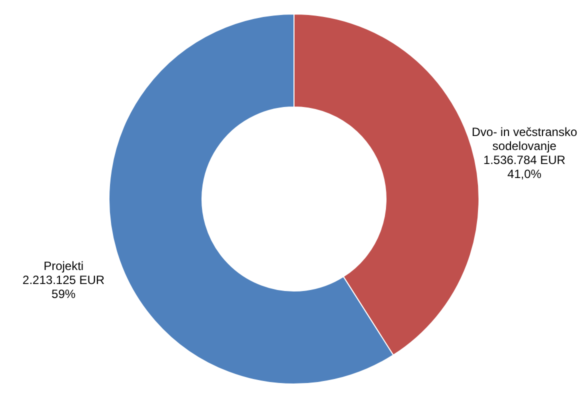  Describe the element at coordinates (525, 138) in the screenshot. I see `slice-label: Dvo- in večstransko sodelovanje` at that location.